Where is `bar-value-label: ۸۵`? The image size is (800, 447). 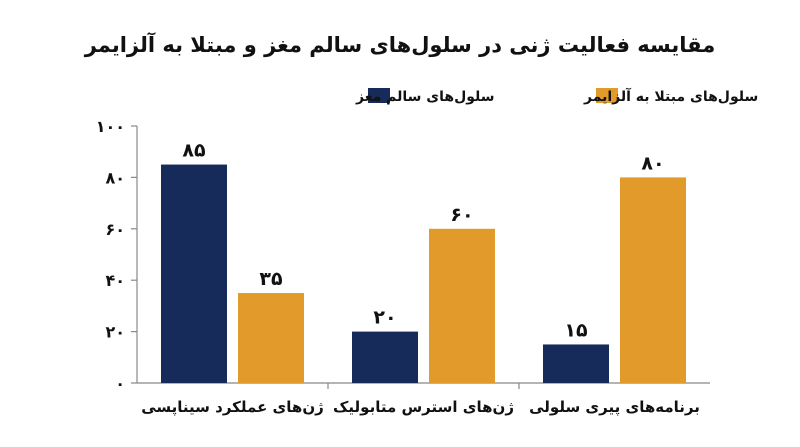
bar-value-label: ۸۵ is located at coordinates (194, 151).